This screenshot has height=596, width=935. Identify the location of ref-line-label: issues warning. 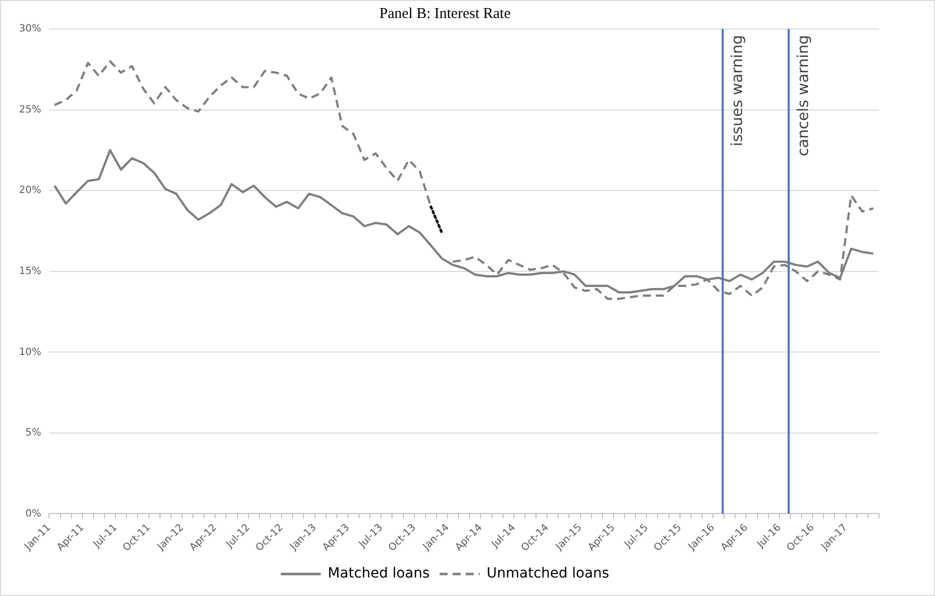
(737, 90).